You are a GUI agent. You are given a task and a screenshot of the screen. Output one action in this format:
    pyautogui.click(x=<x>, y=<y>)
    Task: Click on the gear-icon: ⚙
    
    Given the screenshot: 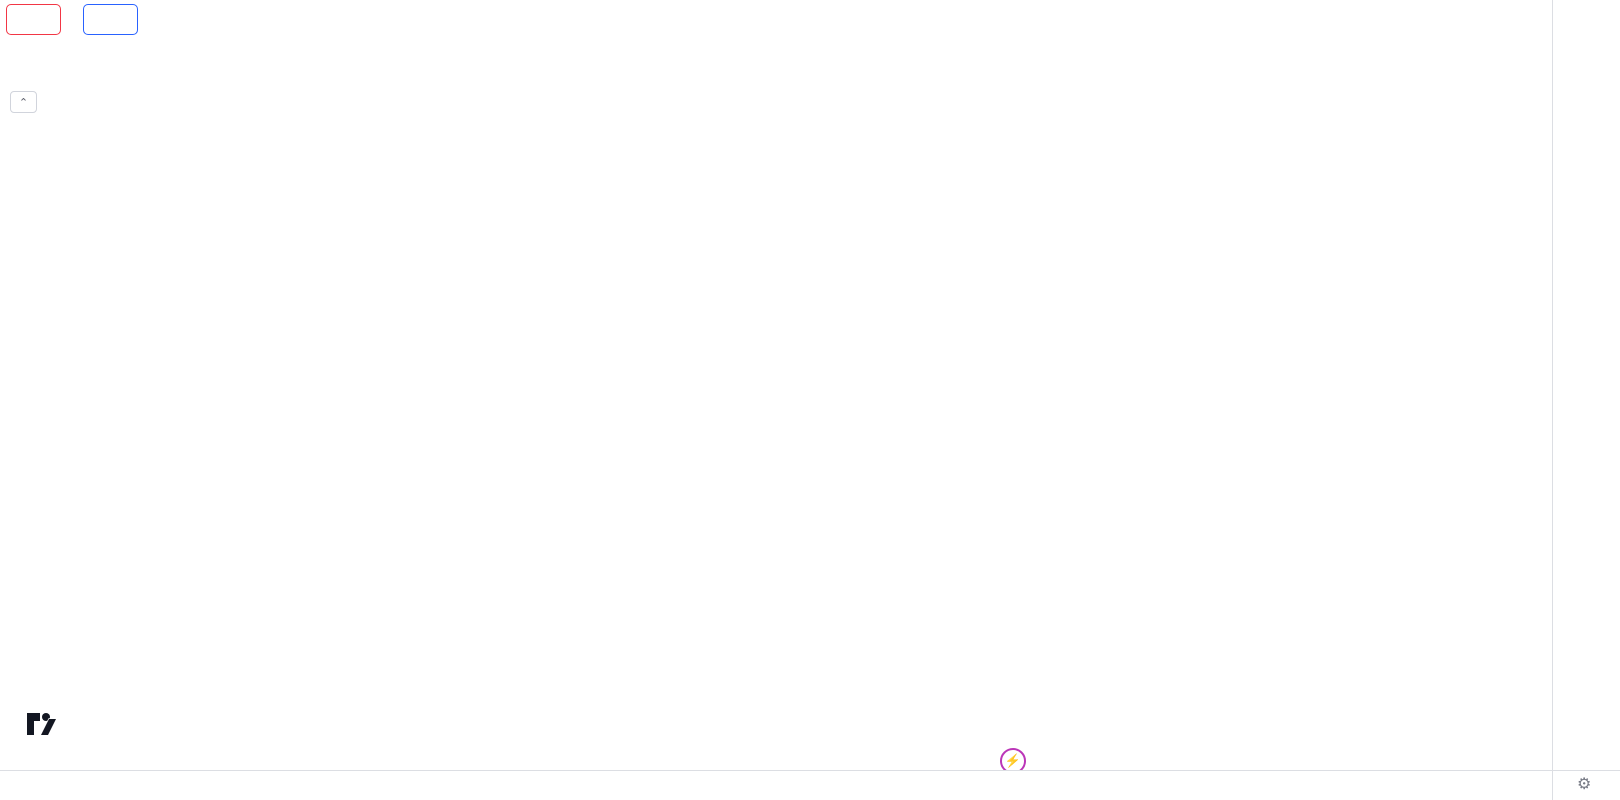 What is the action you would take?
    pyautogui.click(x=1584, y=784)
    